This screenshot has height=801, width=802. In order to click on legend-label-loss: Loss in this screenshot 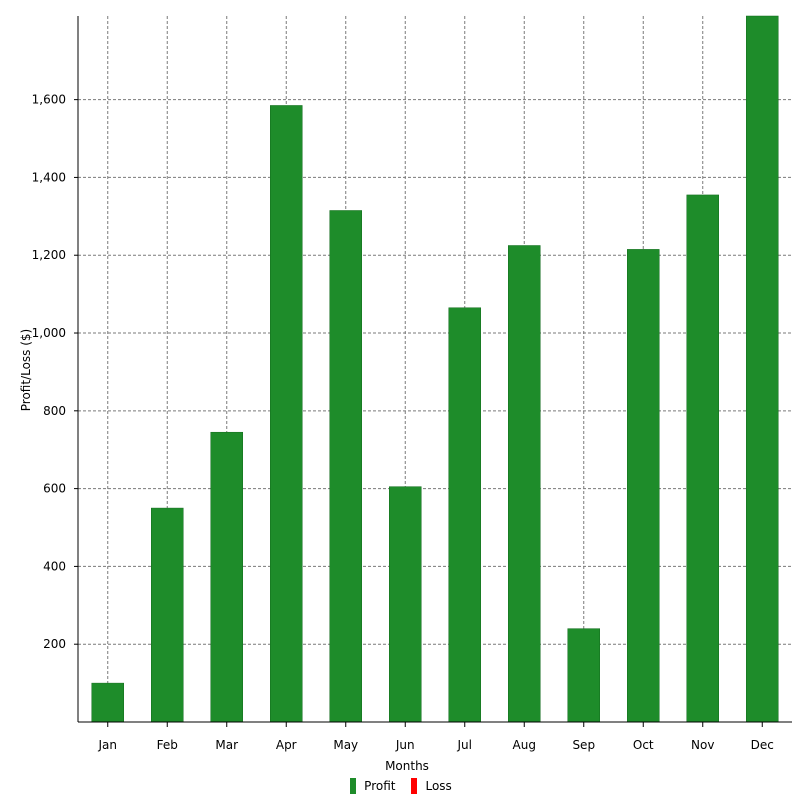, I will do `click(438, 786)`.